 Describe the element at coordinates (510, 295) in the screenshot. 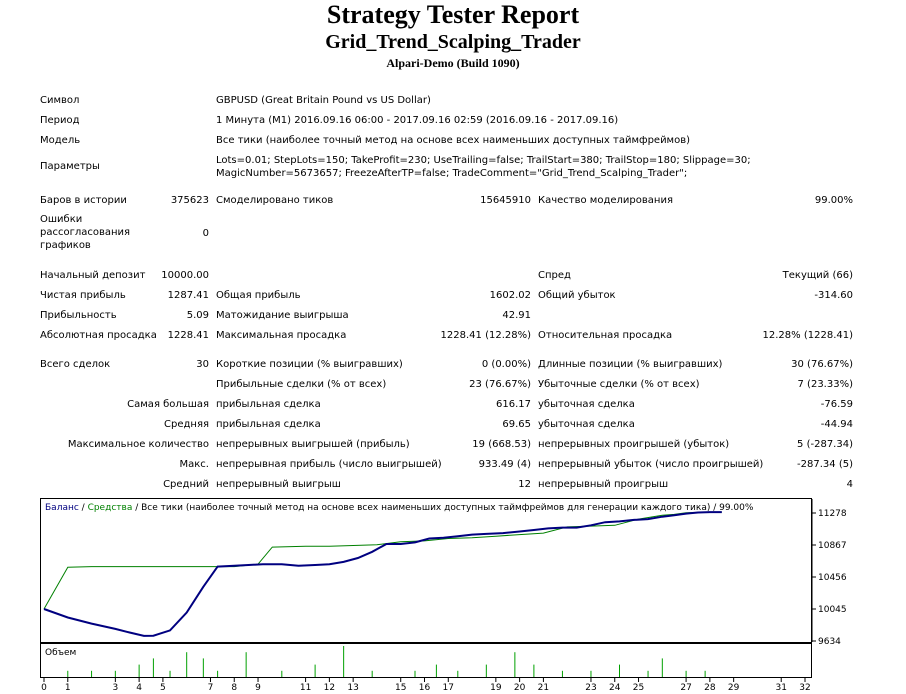

I see `gross-profit-value: 1602.02` at that location.